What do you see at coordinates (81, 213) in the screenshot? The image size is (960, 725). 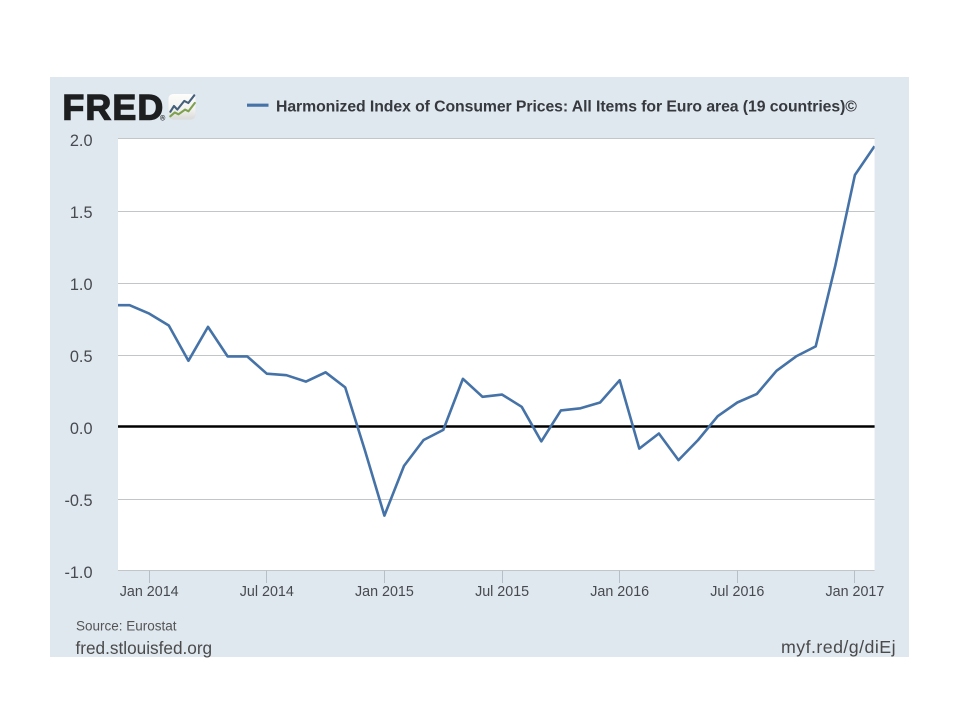 I see `svg-text: 1.5` at bounding box center [81, 213].